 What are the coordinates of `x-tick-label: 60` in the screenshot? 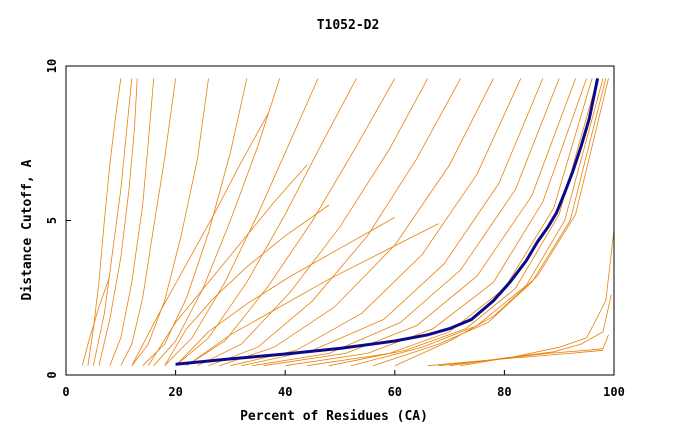 It's located at (395, 392).